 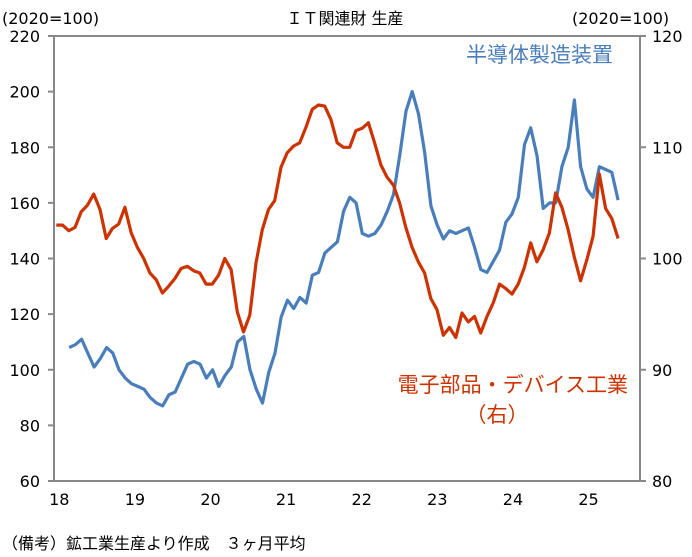 I want to click on left-tick-label: 200, so click(x=24, y=92).